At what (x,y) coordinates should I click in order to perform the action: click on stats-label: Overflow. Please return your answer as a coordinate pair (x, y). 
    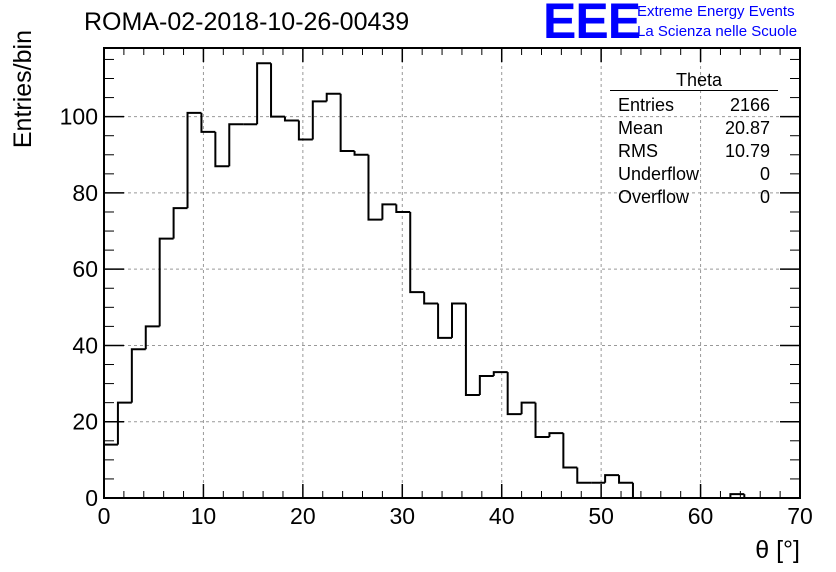
    Looking at the image, I should click on (654, 197).